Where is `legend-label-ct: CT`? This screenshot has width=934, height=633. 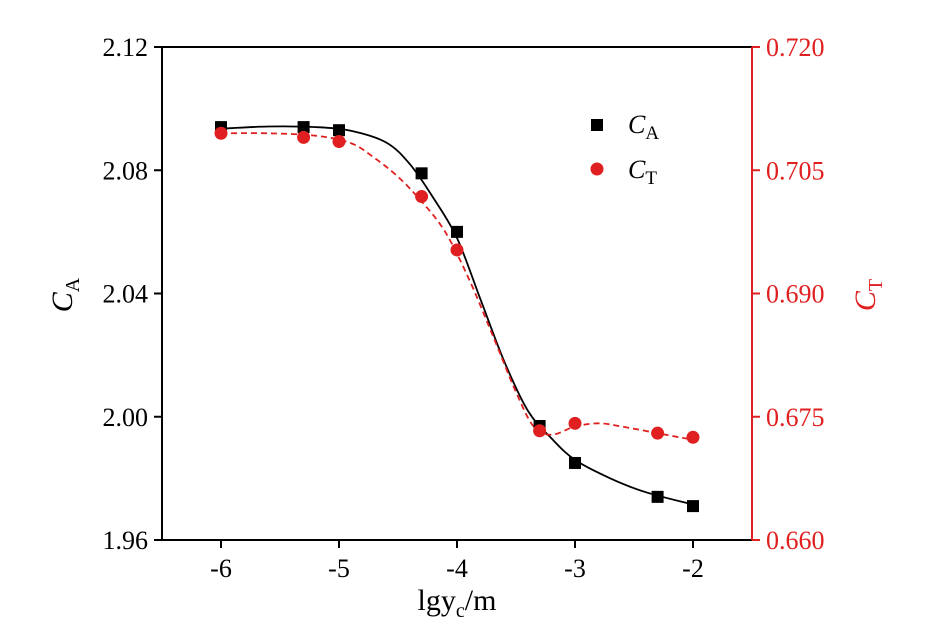 legend-label-ct: CT is located at coordinates (642, 172).